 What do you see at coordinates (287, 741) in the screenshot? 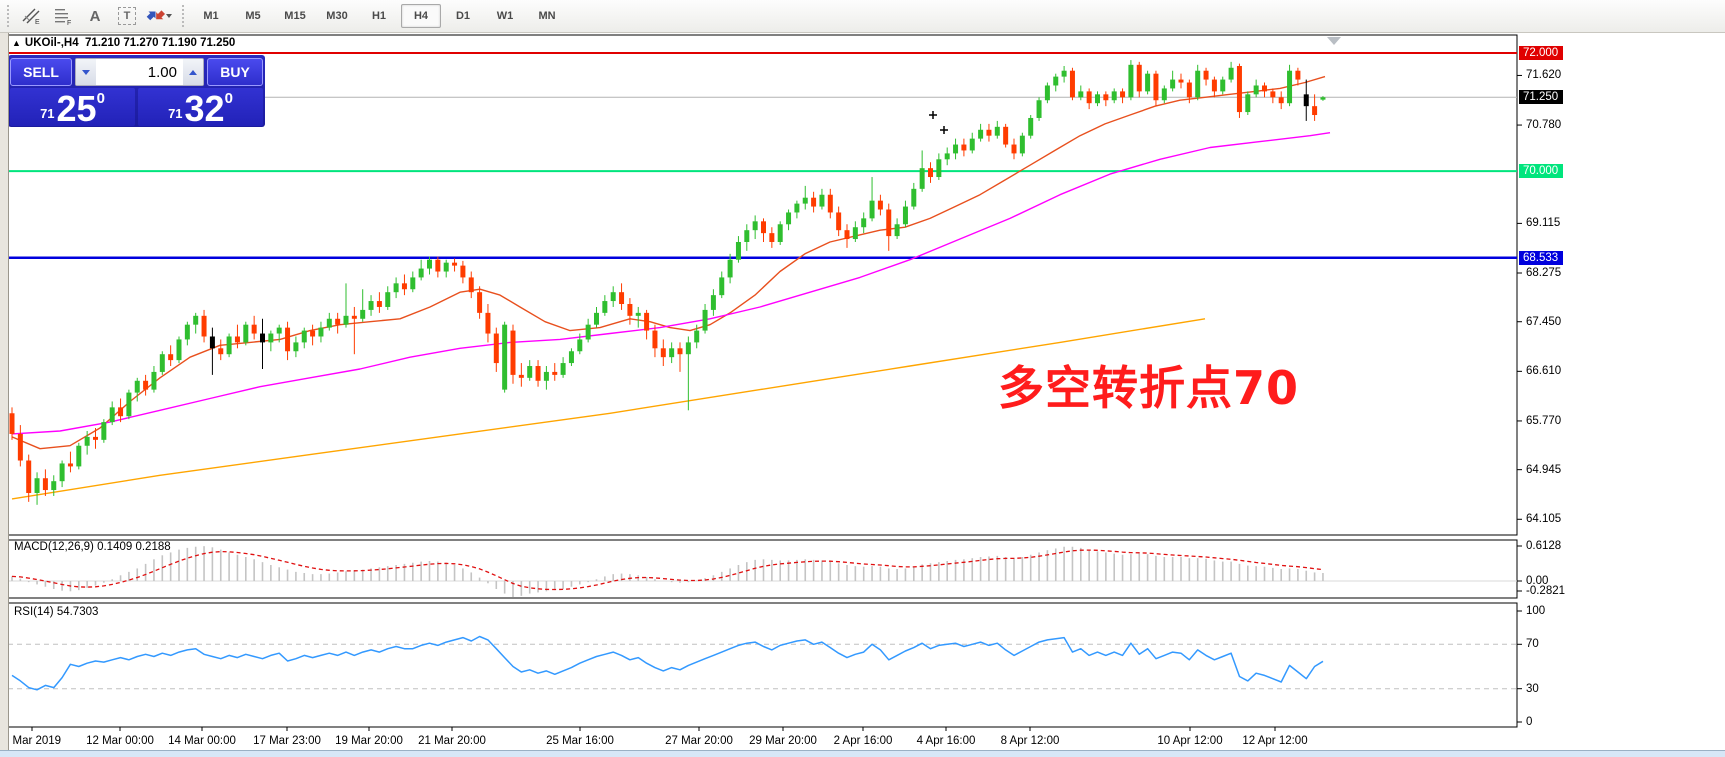
I see `time-axis-label: 17 Mar 23:00` at bounding box center [287, 741].